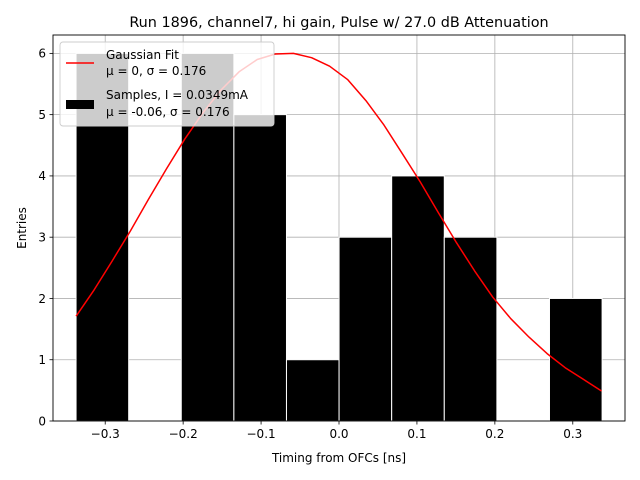  I want to click on x-axis-label: Timing from OFCs [ns], so click(338, 458).